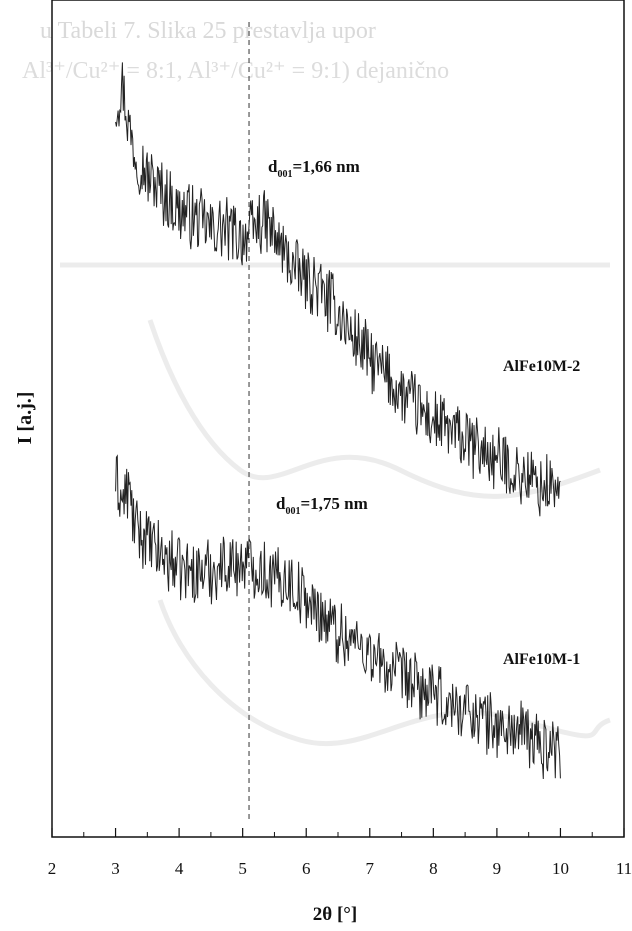 Image resolution: width=632 pixels, height=931 pixels. I want to click on annotation-upper: d001=1,66 nm, so click(314, 168).